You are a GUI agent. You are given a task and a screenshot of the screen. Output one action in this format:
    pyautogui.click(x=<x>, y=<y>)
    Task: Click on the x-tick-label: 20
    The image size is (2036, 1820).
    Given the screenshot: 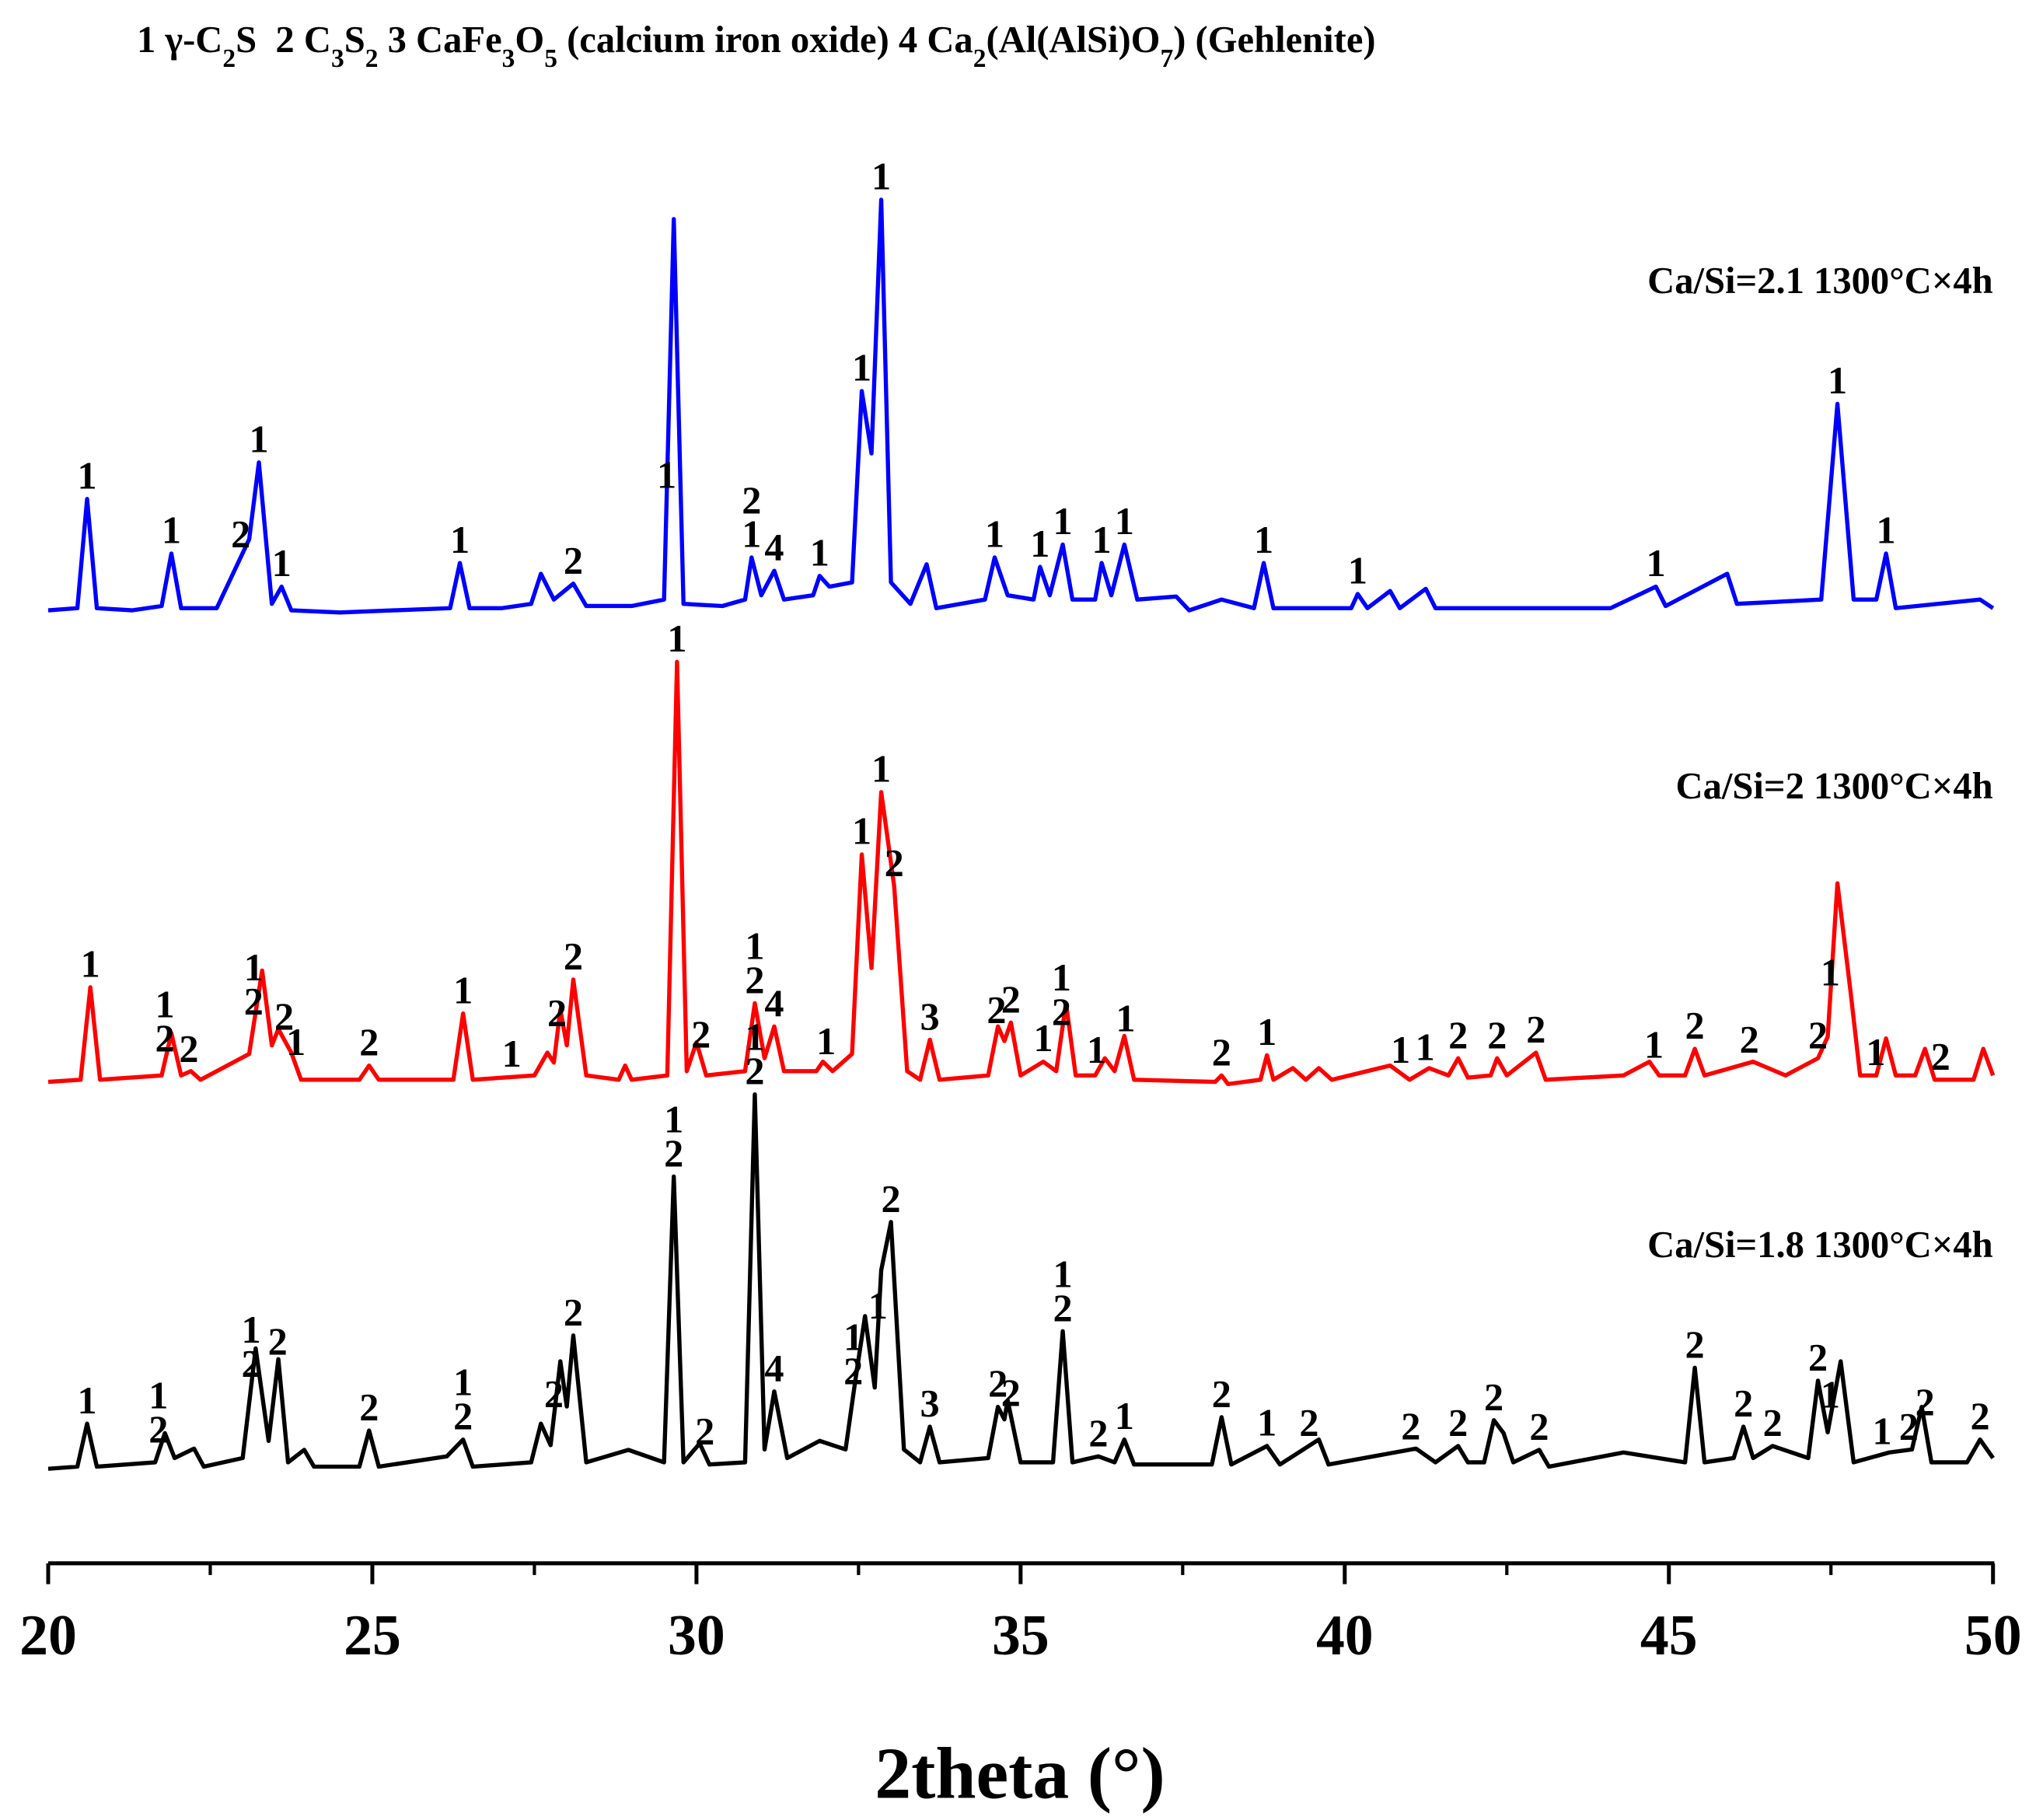 What is the action you would take?
    pyautogui.click(x=48, y=1635)
    